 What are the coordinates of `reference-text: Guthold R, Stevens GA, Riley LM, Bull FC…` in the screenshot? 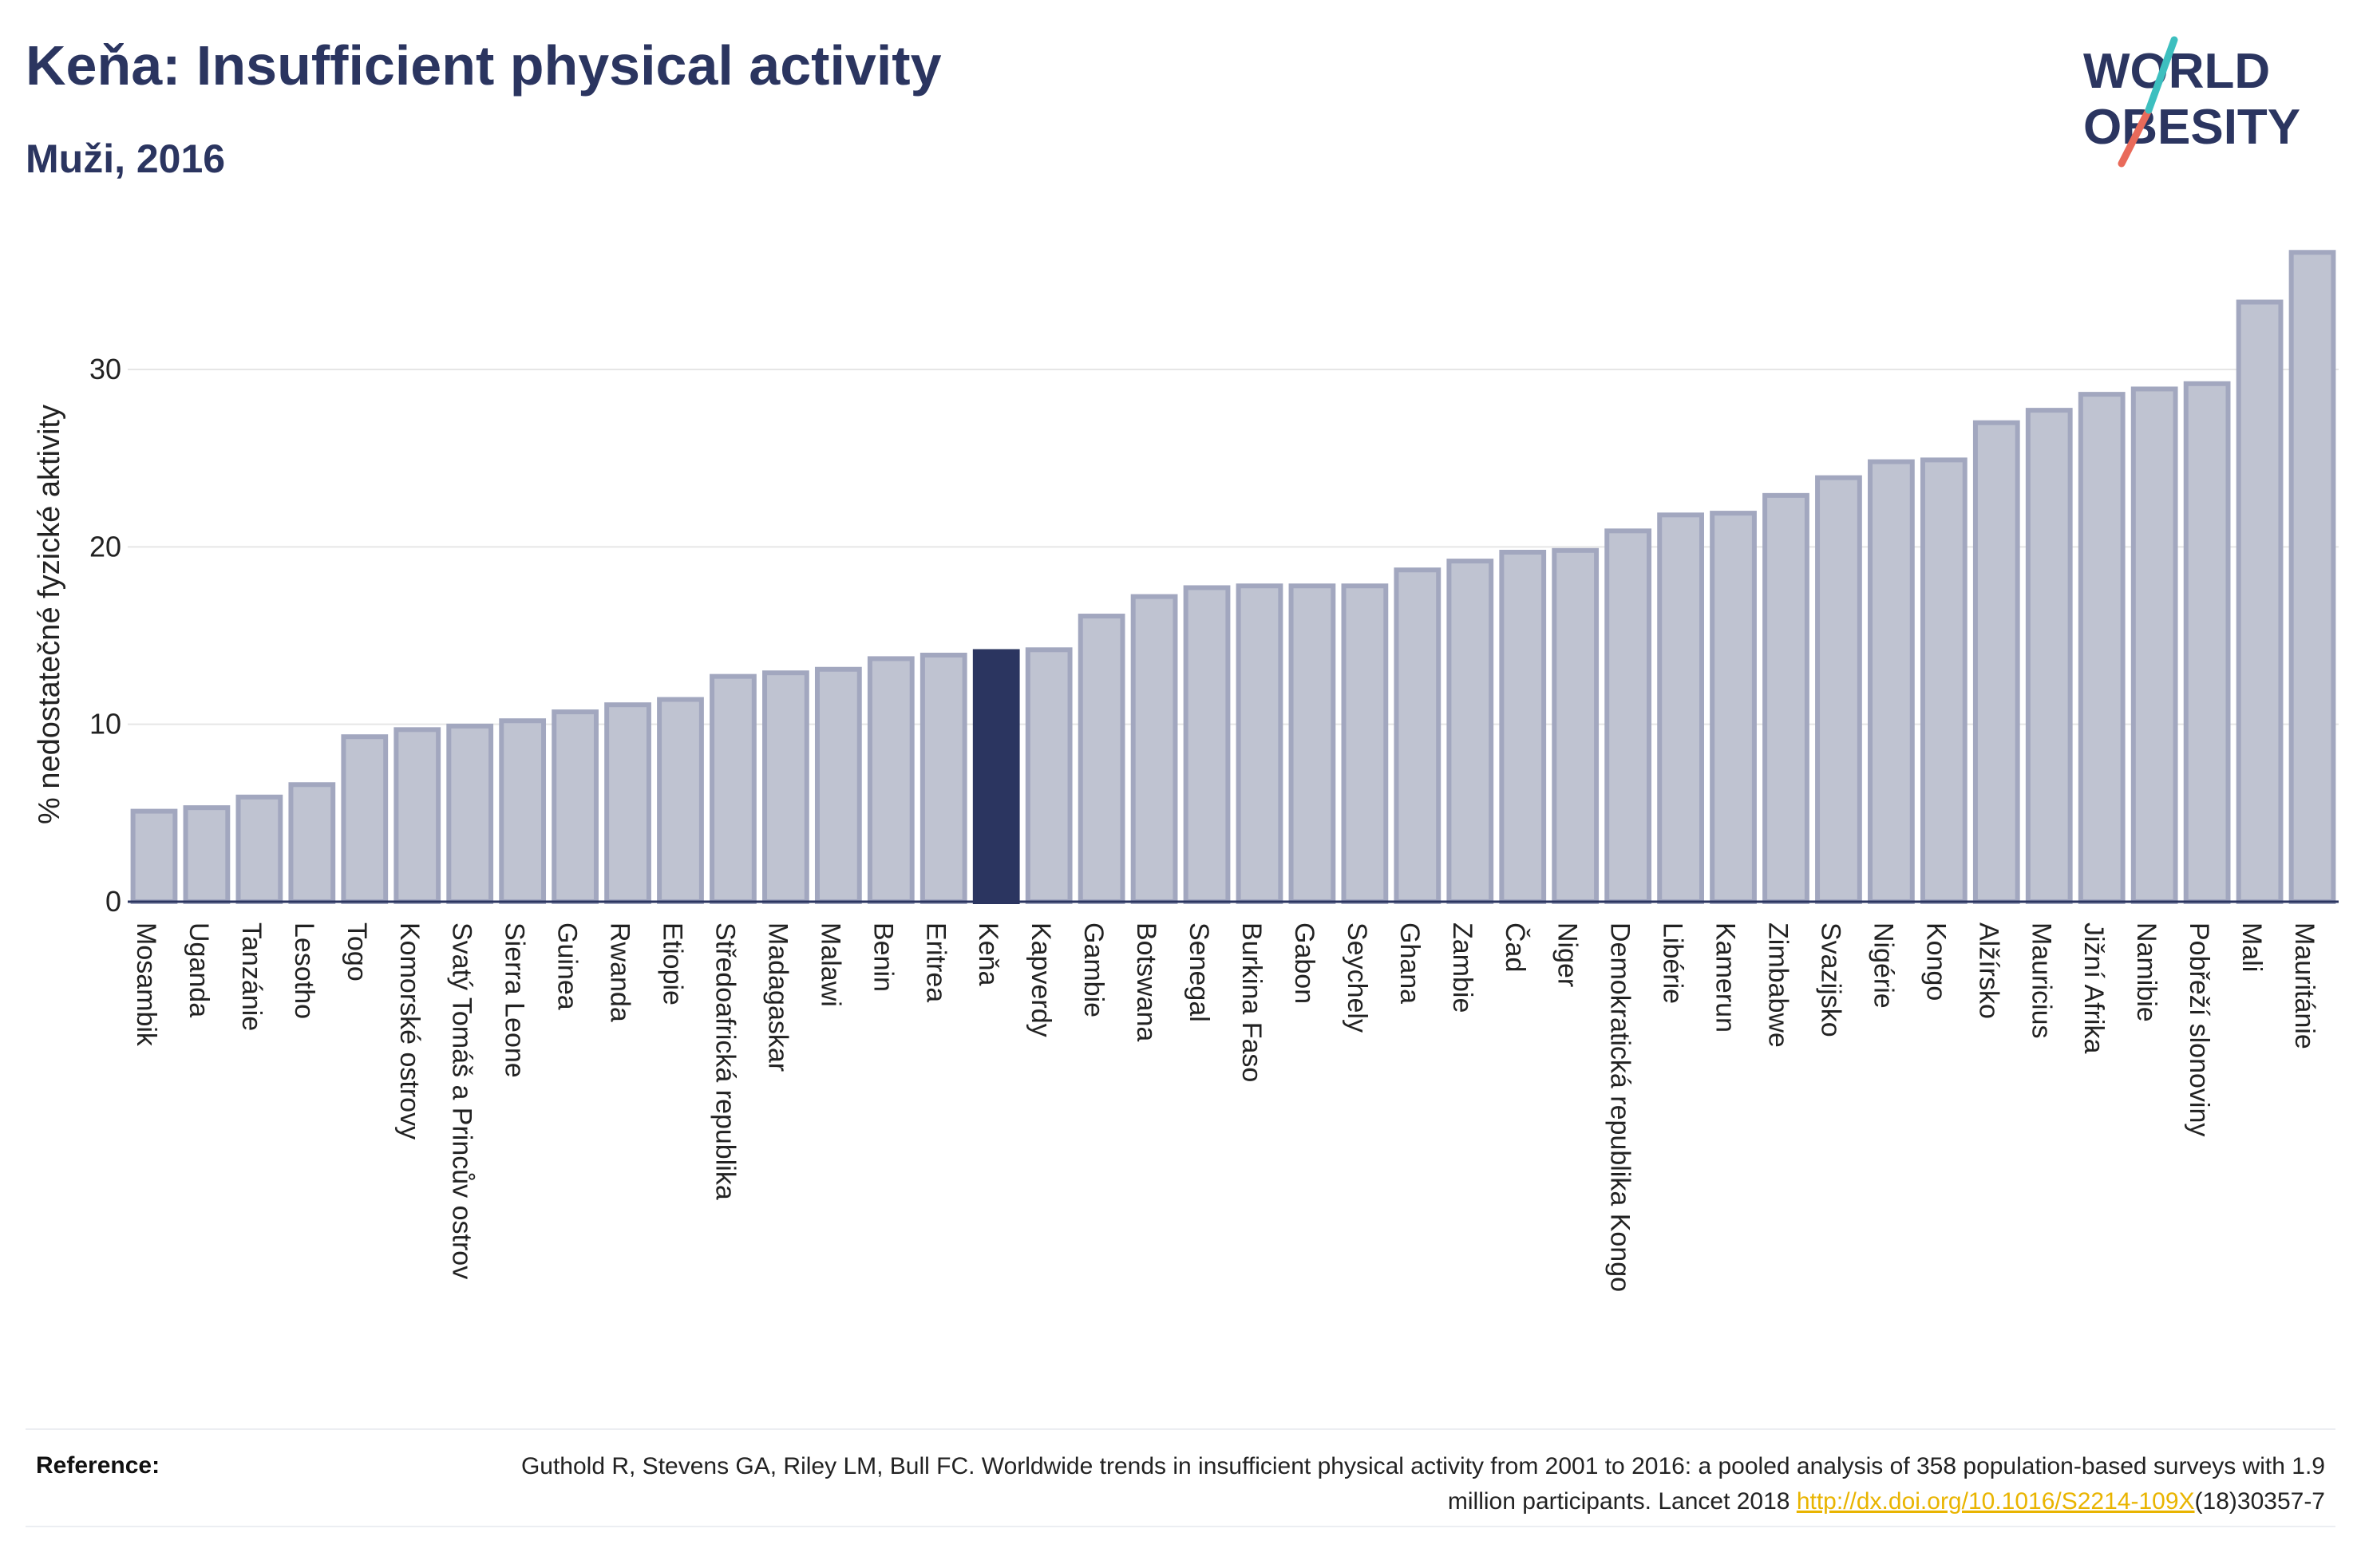 It's located at (1407, 1484).